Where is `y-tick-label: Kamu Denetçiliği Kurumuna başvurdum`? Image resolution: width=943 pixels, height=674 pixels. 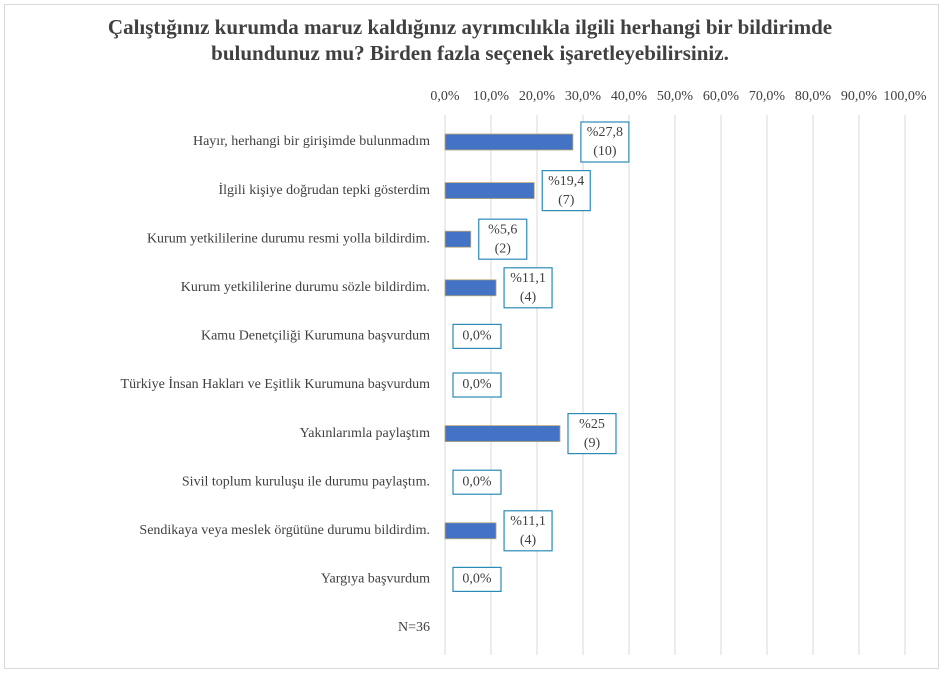 y-tick-label: Kamu Denetçiliği Kurumuna başvurdum is located at coordinates (315, 336).